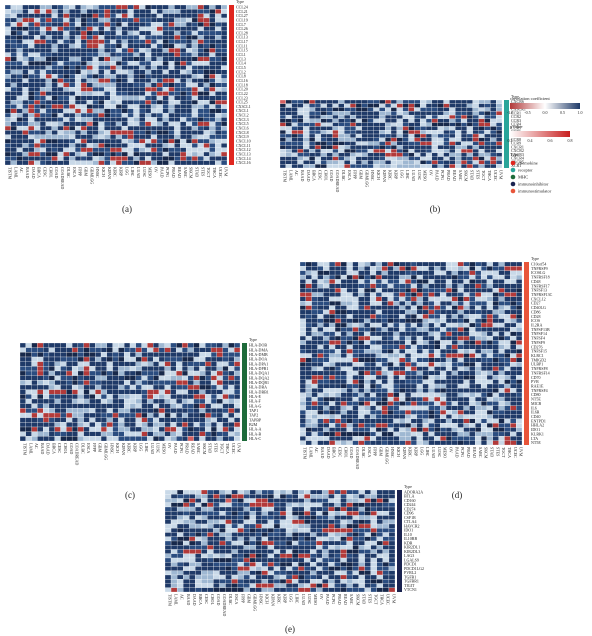  I want to click on column-label: LUAD, so click(152, 448).